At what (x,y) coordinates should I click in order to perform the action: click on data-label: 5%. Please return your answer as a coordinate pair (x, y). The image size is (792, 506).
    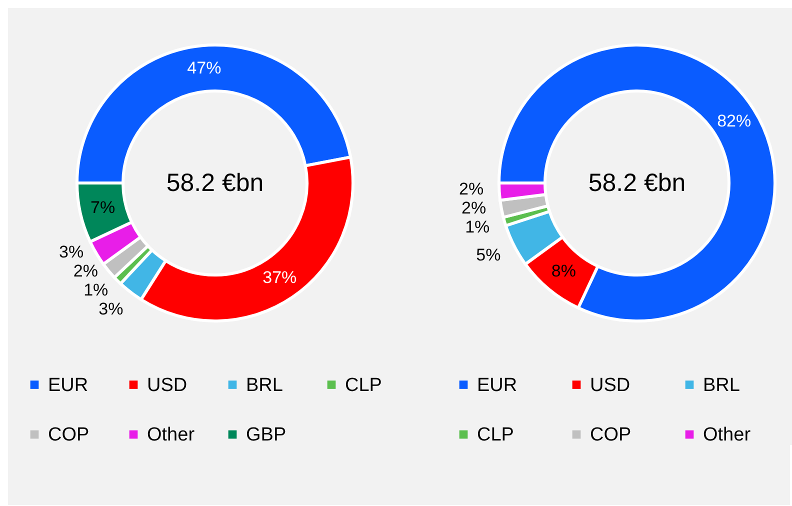
    Looking at the image, I should click on (488, 255).